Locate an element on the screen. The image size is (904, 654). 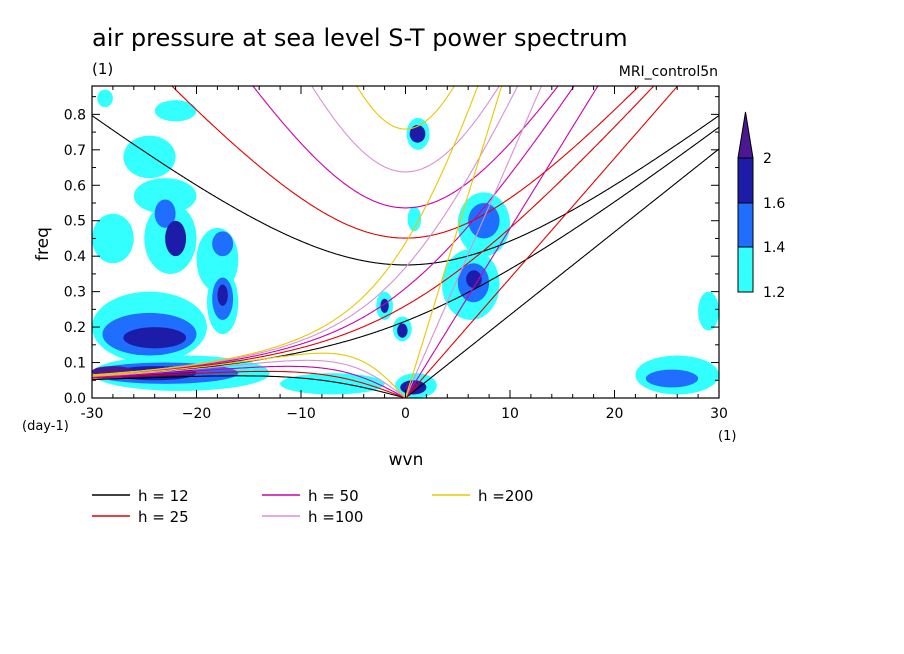
curve-er-h50 is located at coordinates (248, 381).